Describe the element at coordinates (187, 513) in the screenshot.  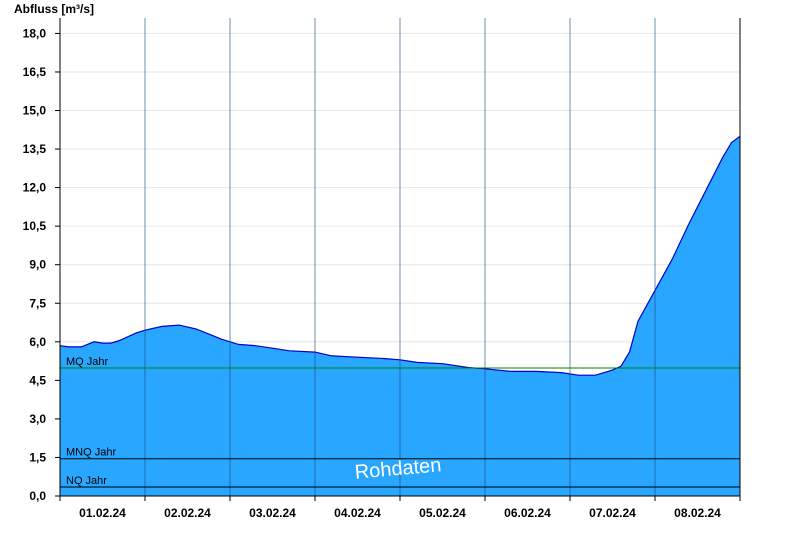
I see `x-tick-label: 02.02.24` at that location.